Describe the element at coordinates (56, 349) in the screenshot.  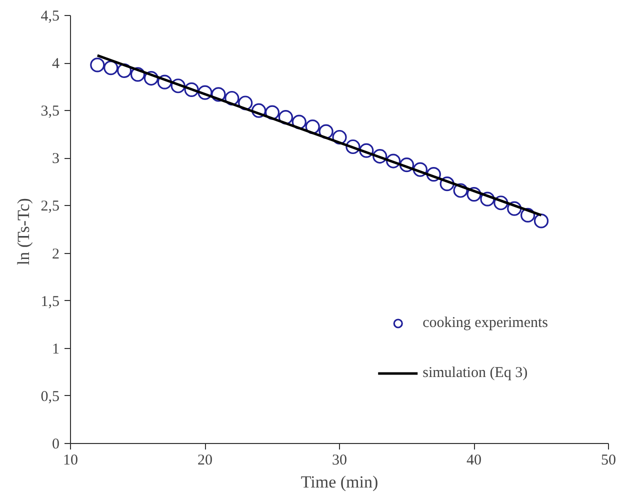
I see `y-tick-label: 1` at that location.